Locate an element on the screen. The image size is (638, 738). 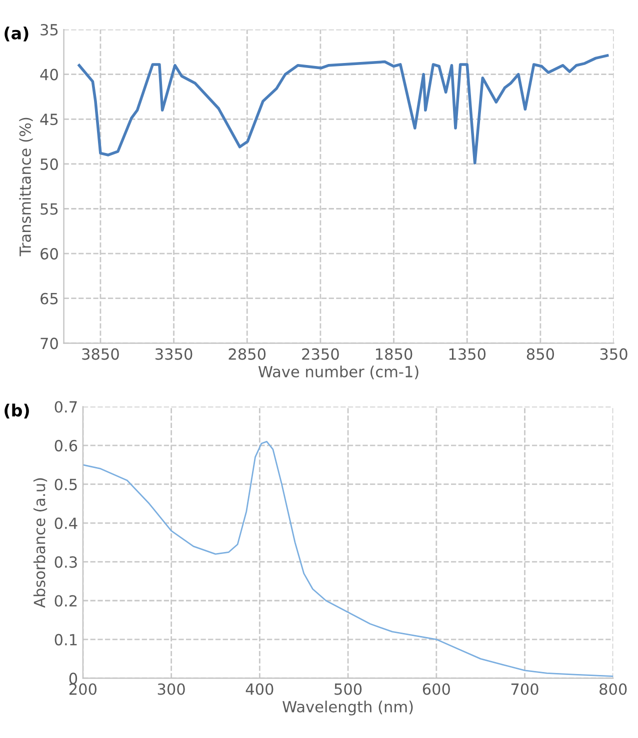
x-tick-label: 300 is located at coordinates (171, 689).